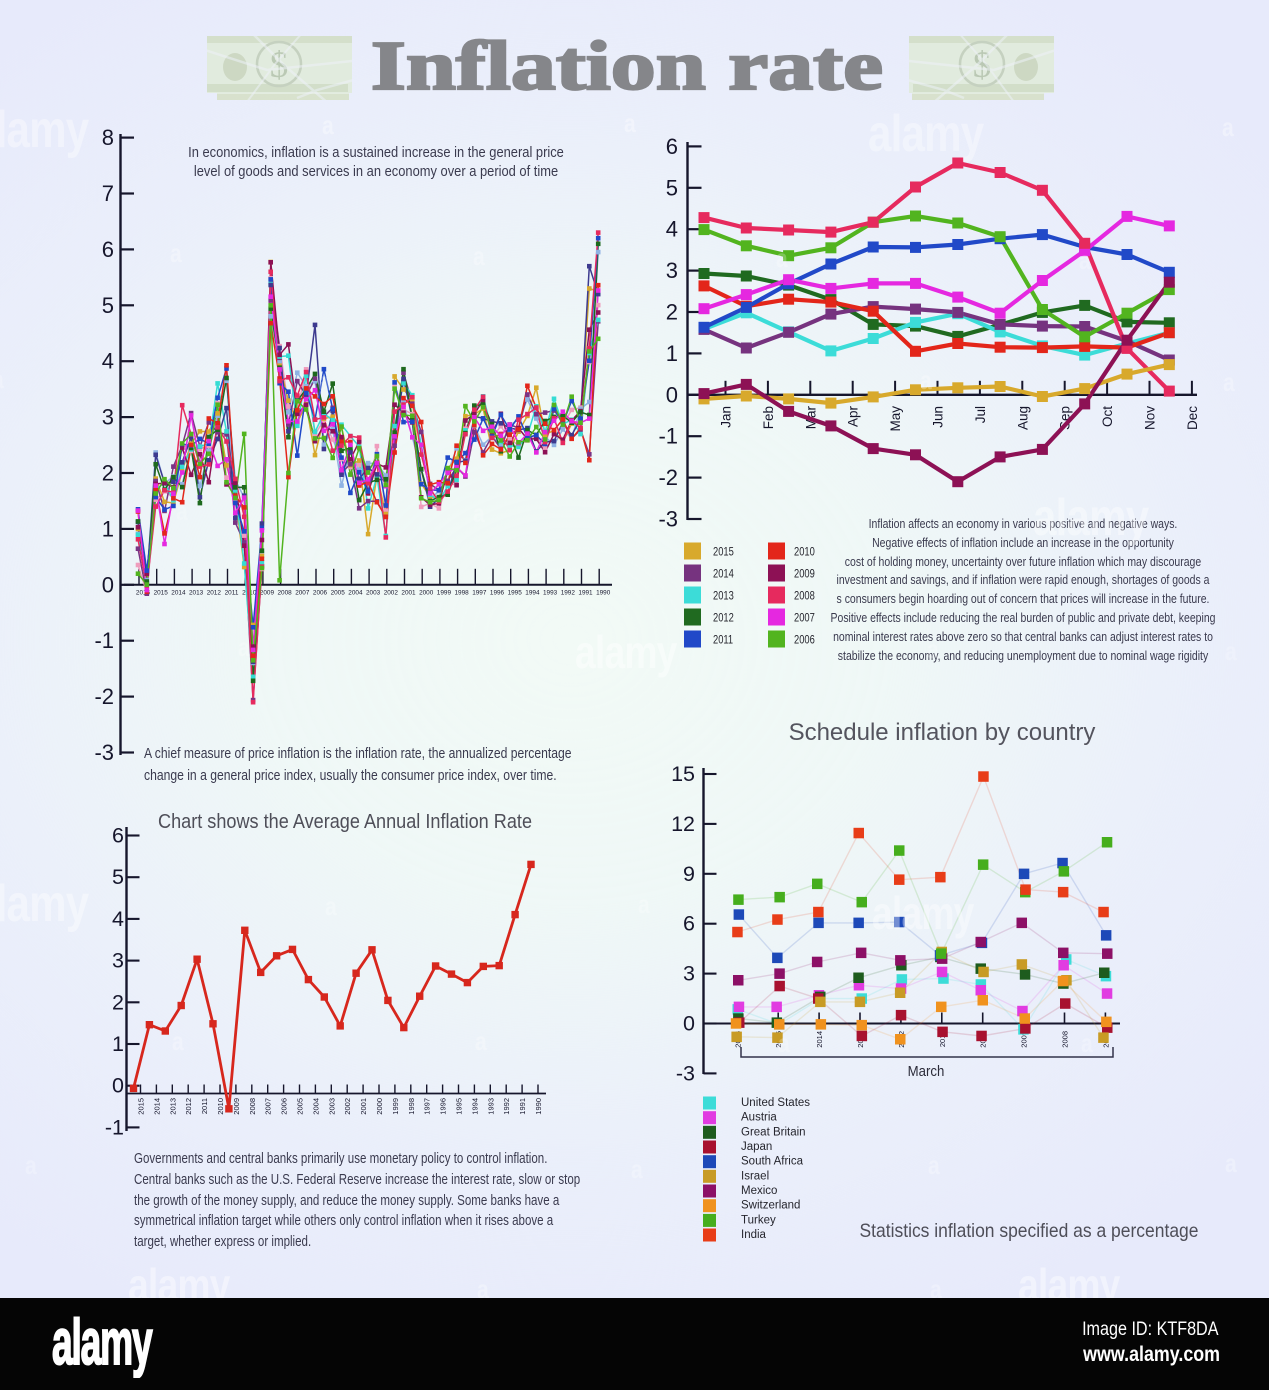 The image size is (1269, 1390). What do you see at coordinates (506, 1106) in the screenshot?
I see `svg-text: 1992` at bounding box center [506, 1106].